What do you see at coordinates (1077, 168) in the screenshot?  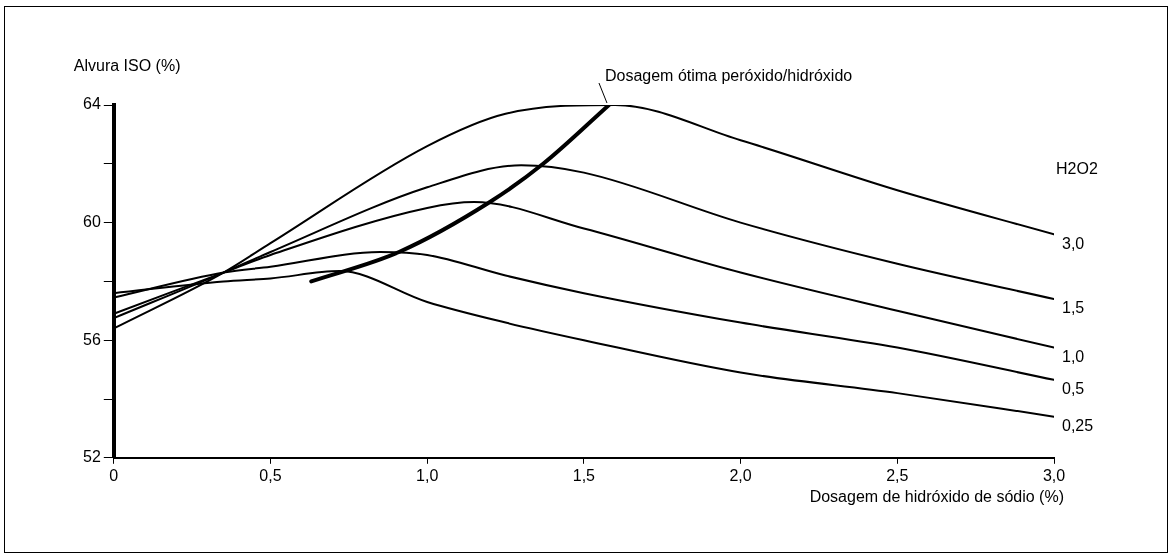 I see `legend-title: H2O2` at bounding box center [1077, 168].